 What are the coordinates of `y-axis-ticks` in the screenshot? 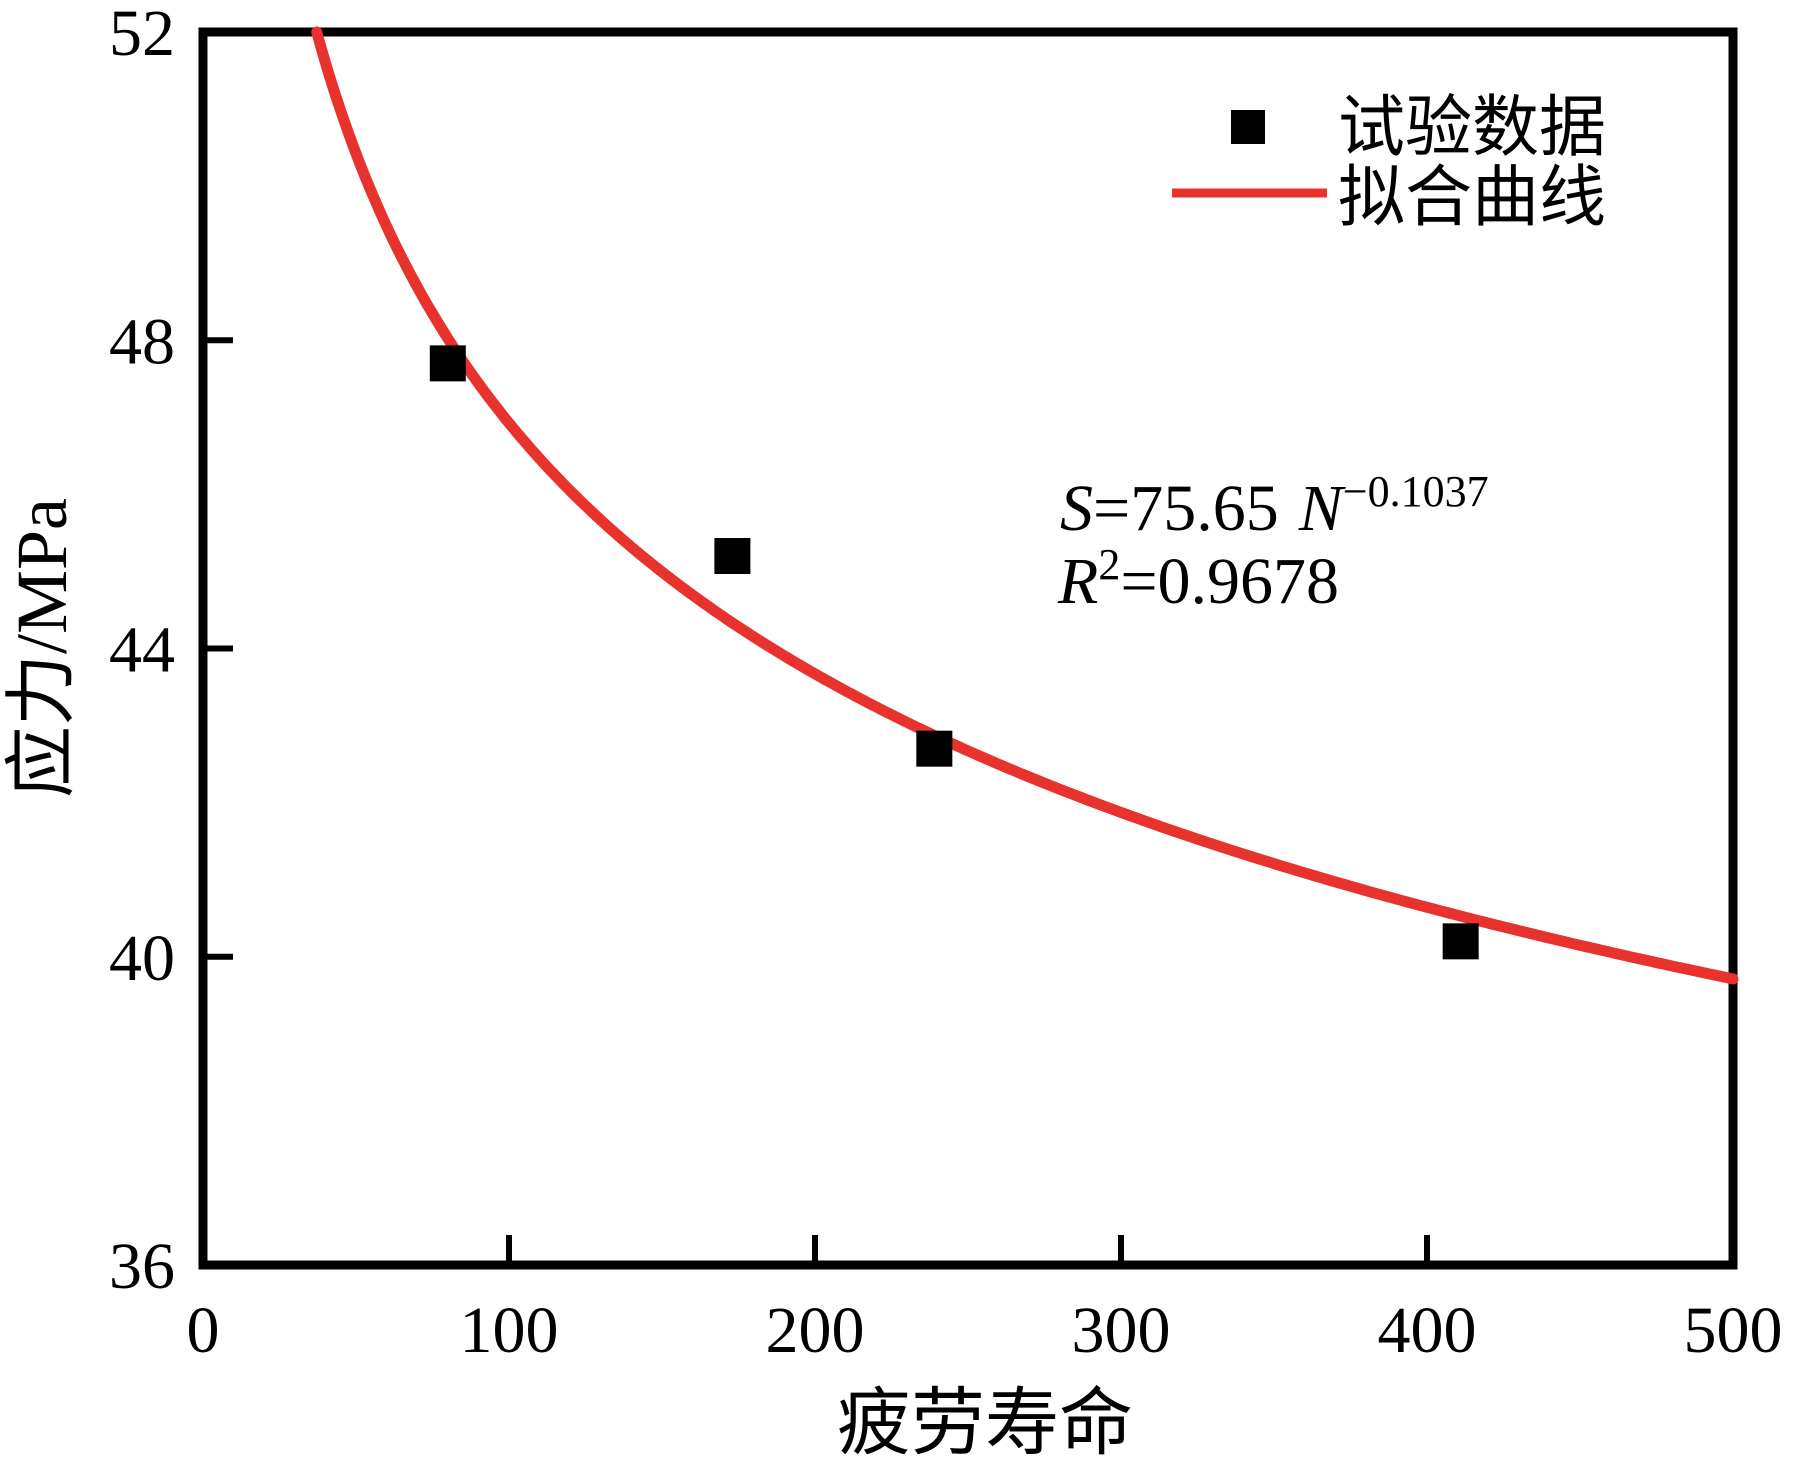 It's located at (220, 648).